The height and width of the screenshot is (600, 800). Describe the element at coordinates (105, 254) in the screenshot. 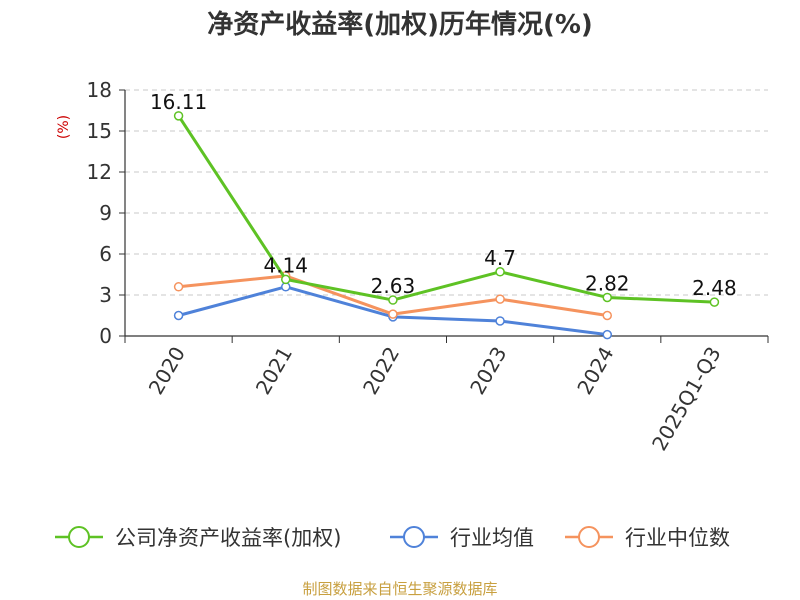

I see `y-tick-label: 6` at that location.